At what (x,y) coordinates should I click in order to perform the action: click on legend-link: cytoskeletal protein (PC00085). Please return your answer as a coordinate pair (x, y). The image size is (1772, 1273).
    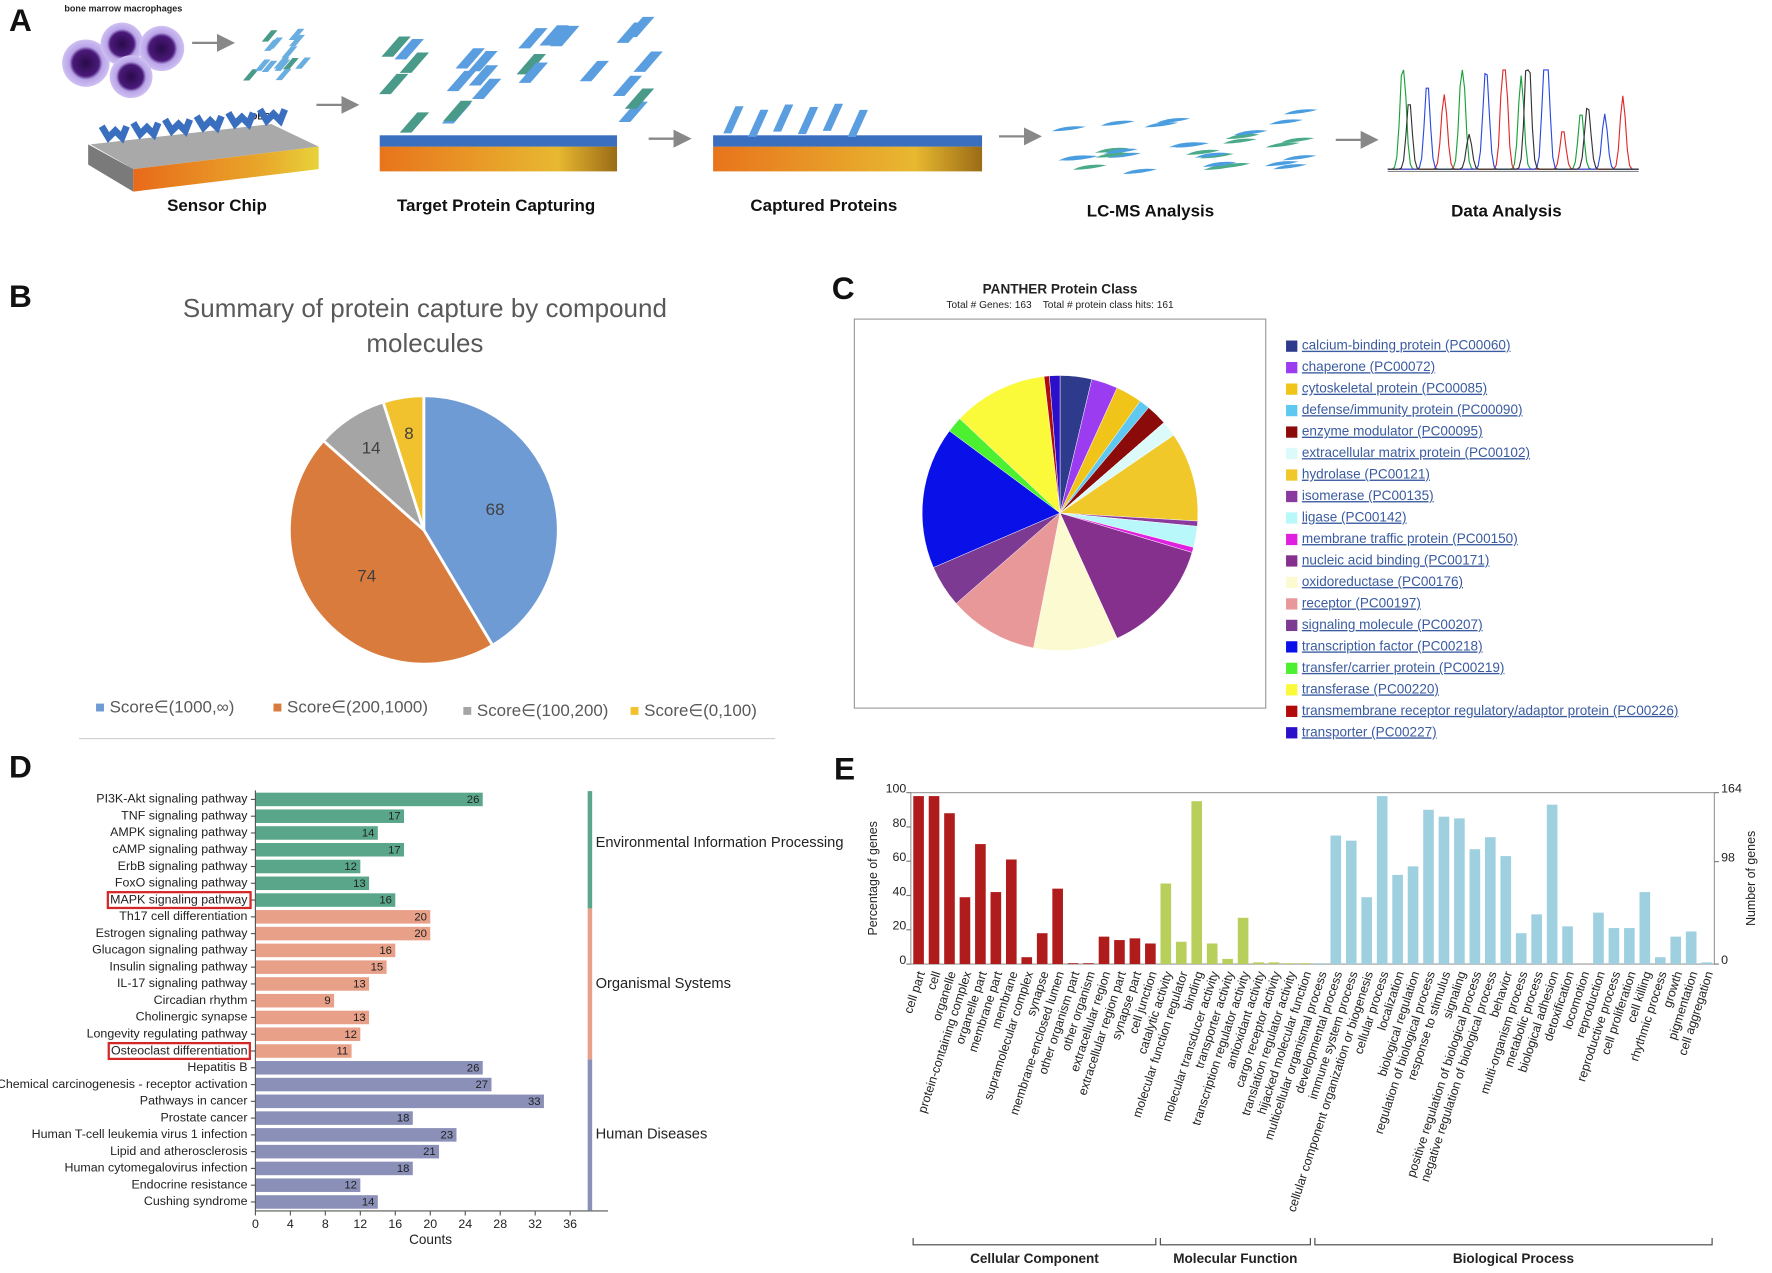
    Looking at the image, I should click on (1394, 388).